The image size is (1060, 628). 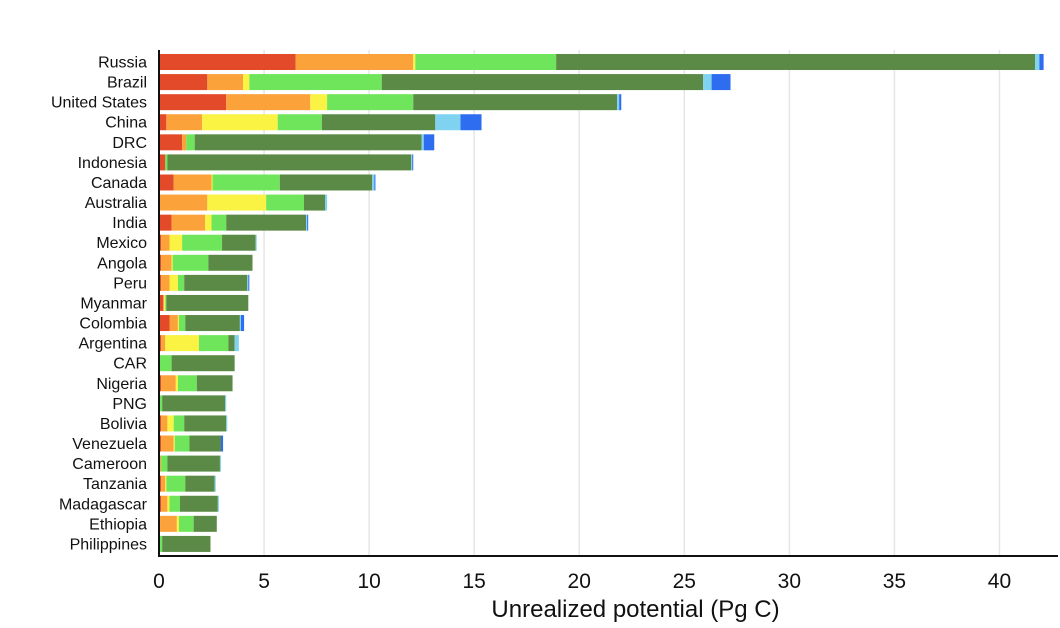 What do you see at coordinates (122, 263) in the screenshot?
I see `category-label: Angola` at bounding box center [122, 263].